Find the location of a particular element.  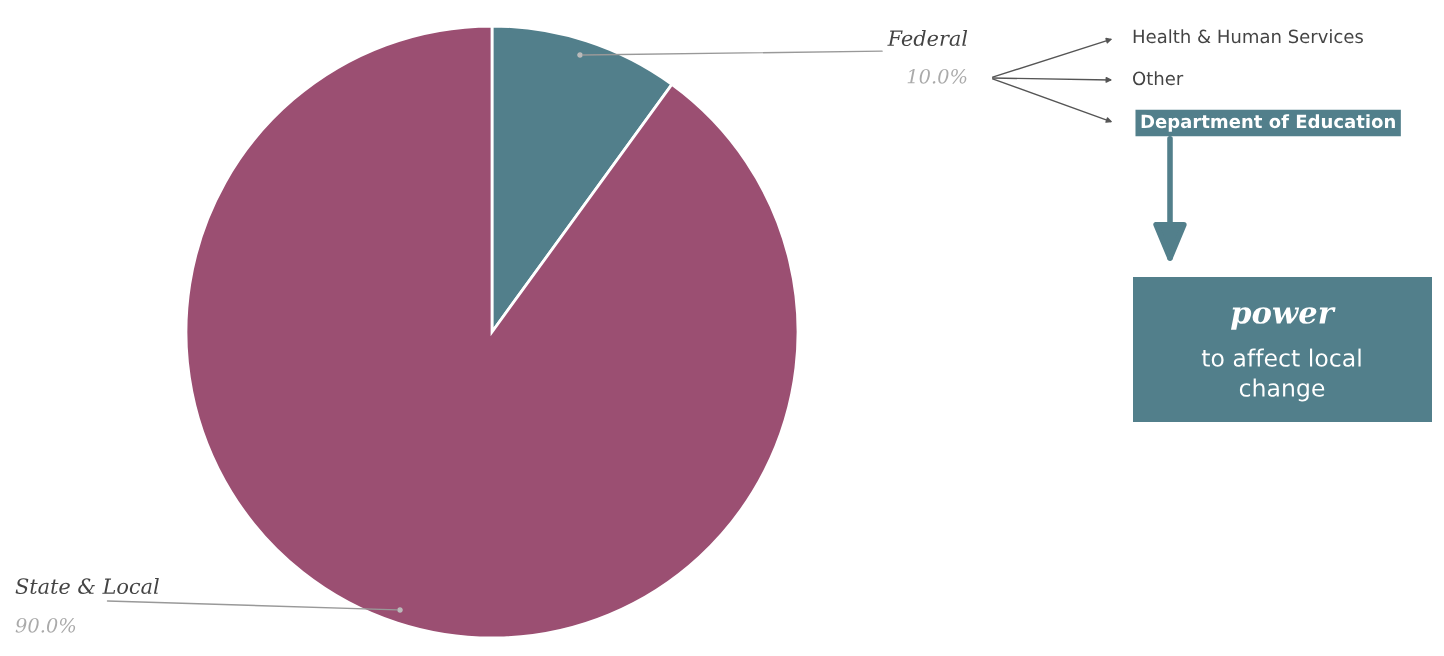

text: Health & Human Services is located at coordinates (1248, 36).